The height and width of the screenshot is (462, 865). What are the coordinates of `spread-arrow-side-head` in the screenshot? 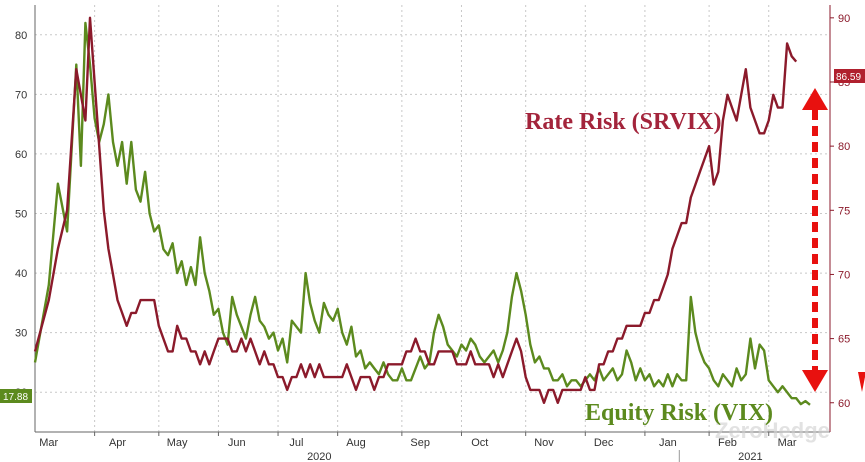 It's located at (861, 382).